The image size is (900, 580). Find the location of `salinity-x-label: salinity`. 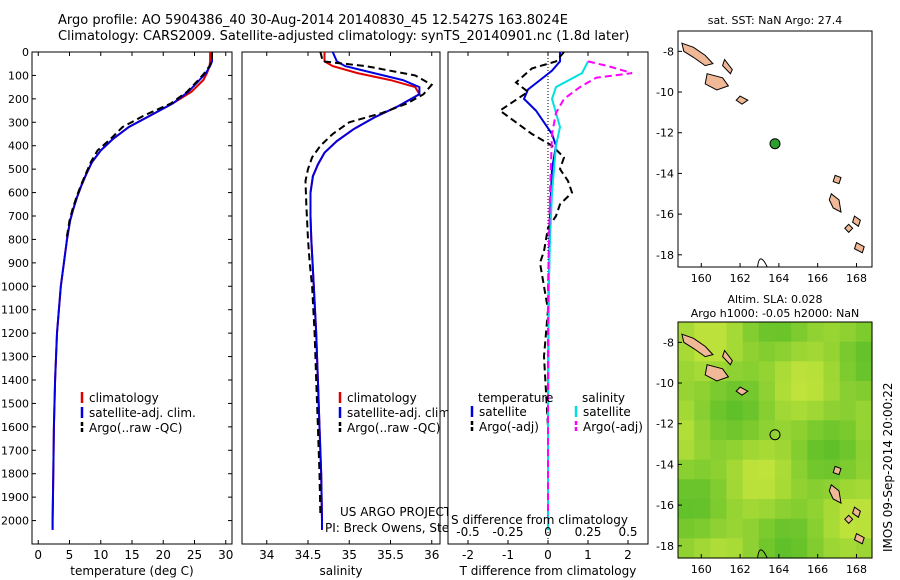

salinity-x-label: salinity is located at coordinates (340, 571).